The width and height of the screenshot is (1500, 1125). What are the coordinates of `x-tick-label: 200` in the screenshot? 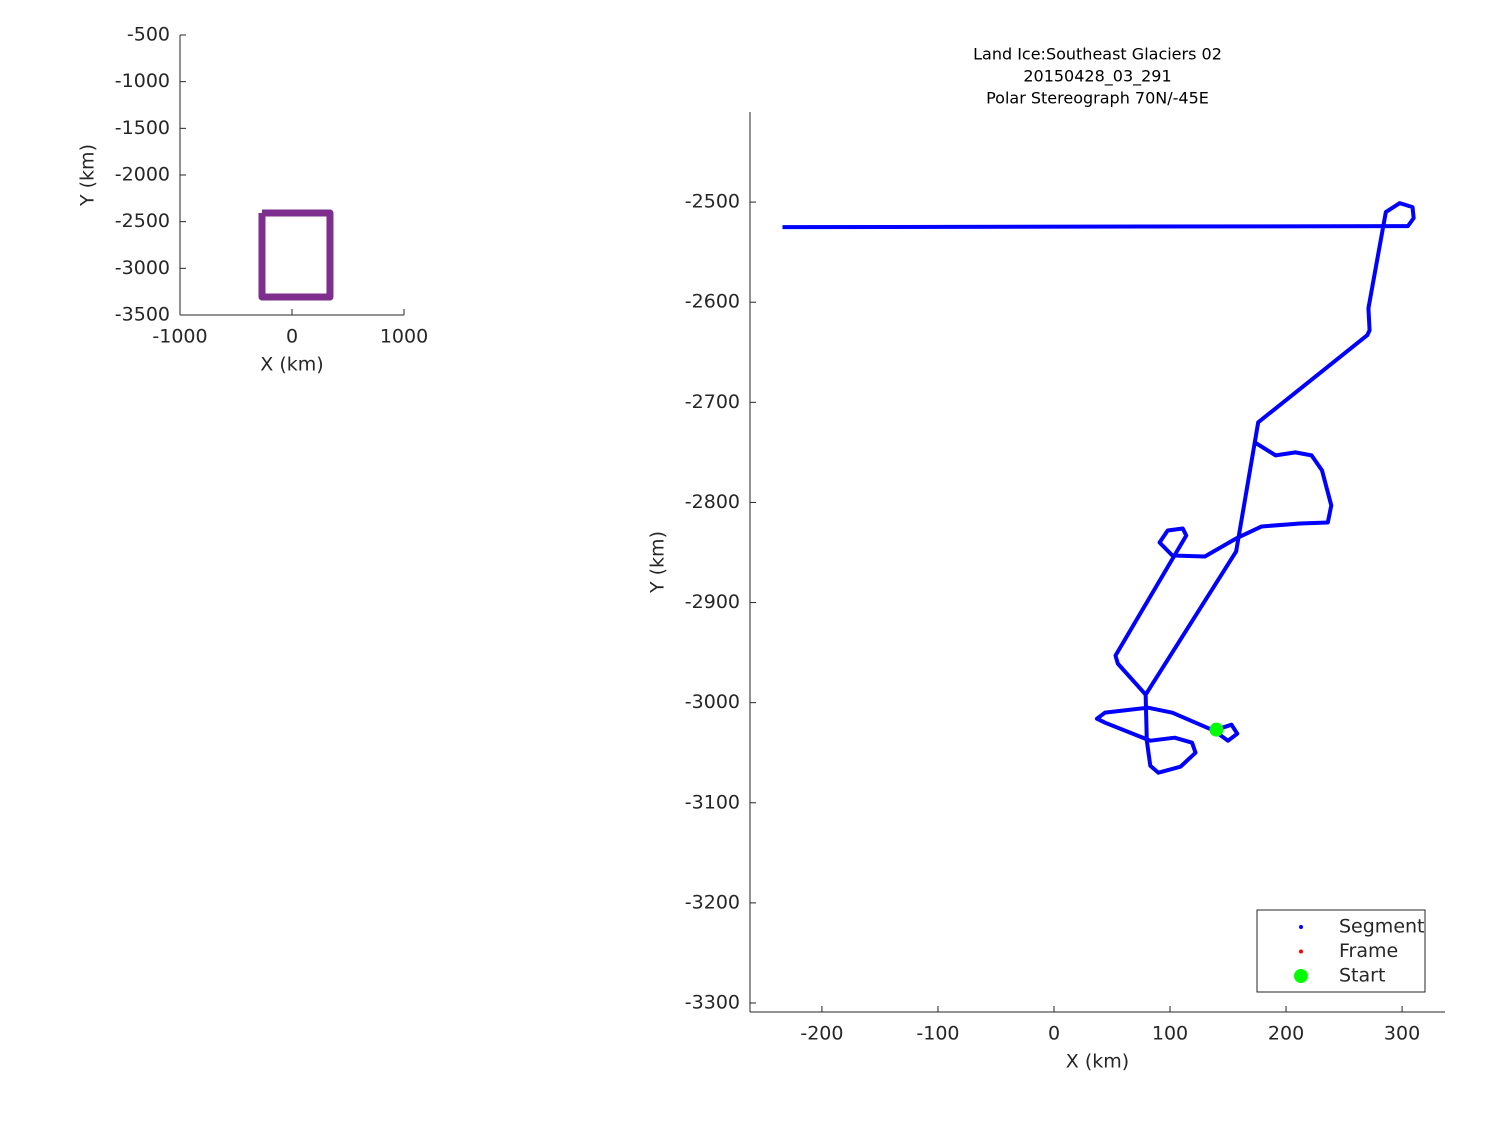 It's located at (1286, 1034).